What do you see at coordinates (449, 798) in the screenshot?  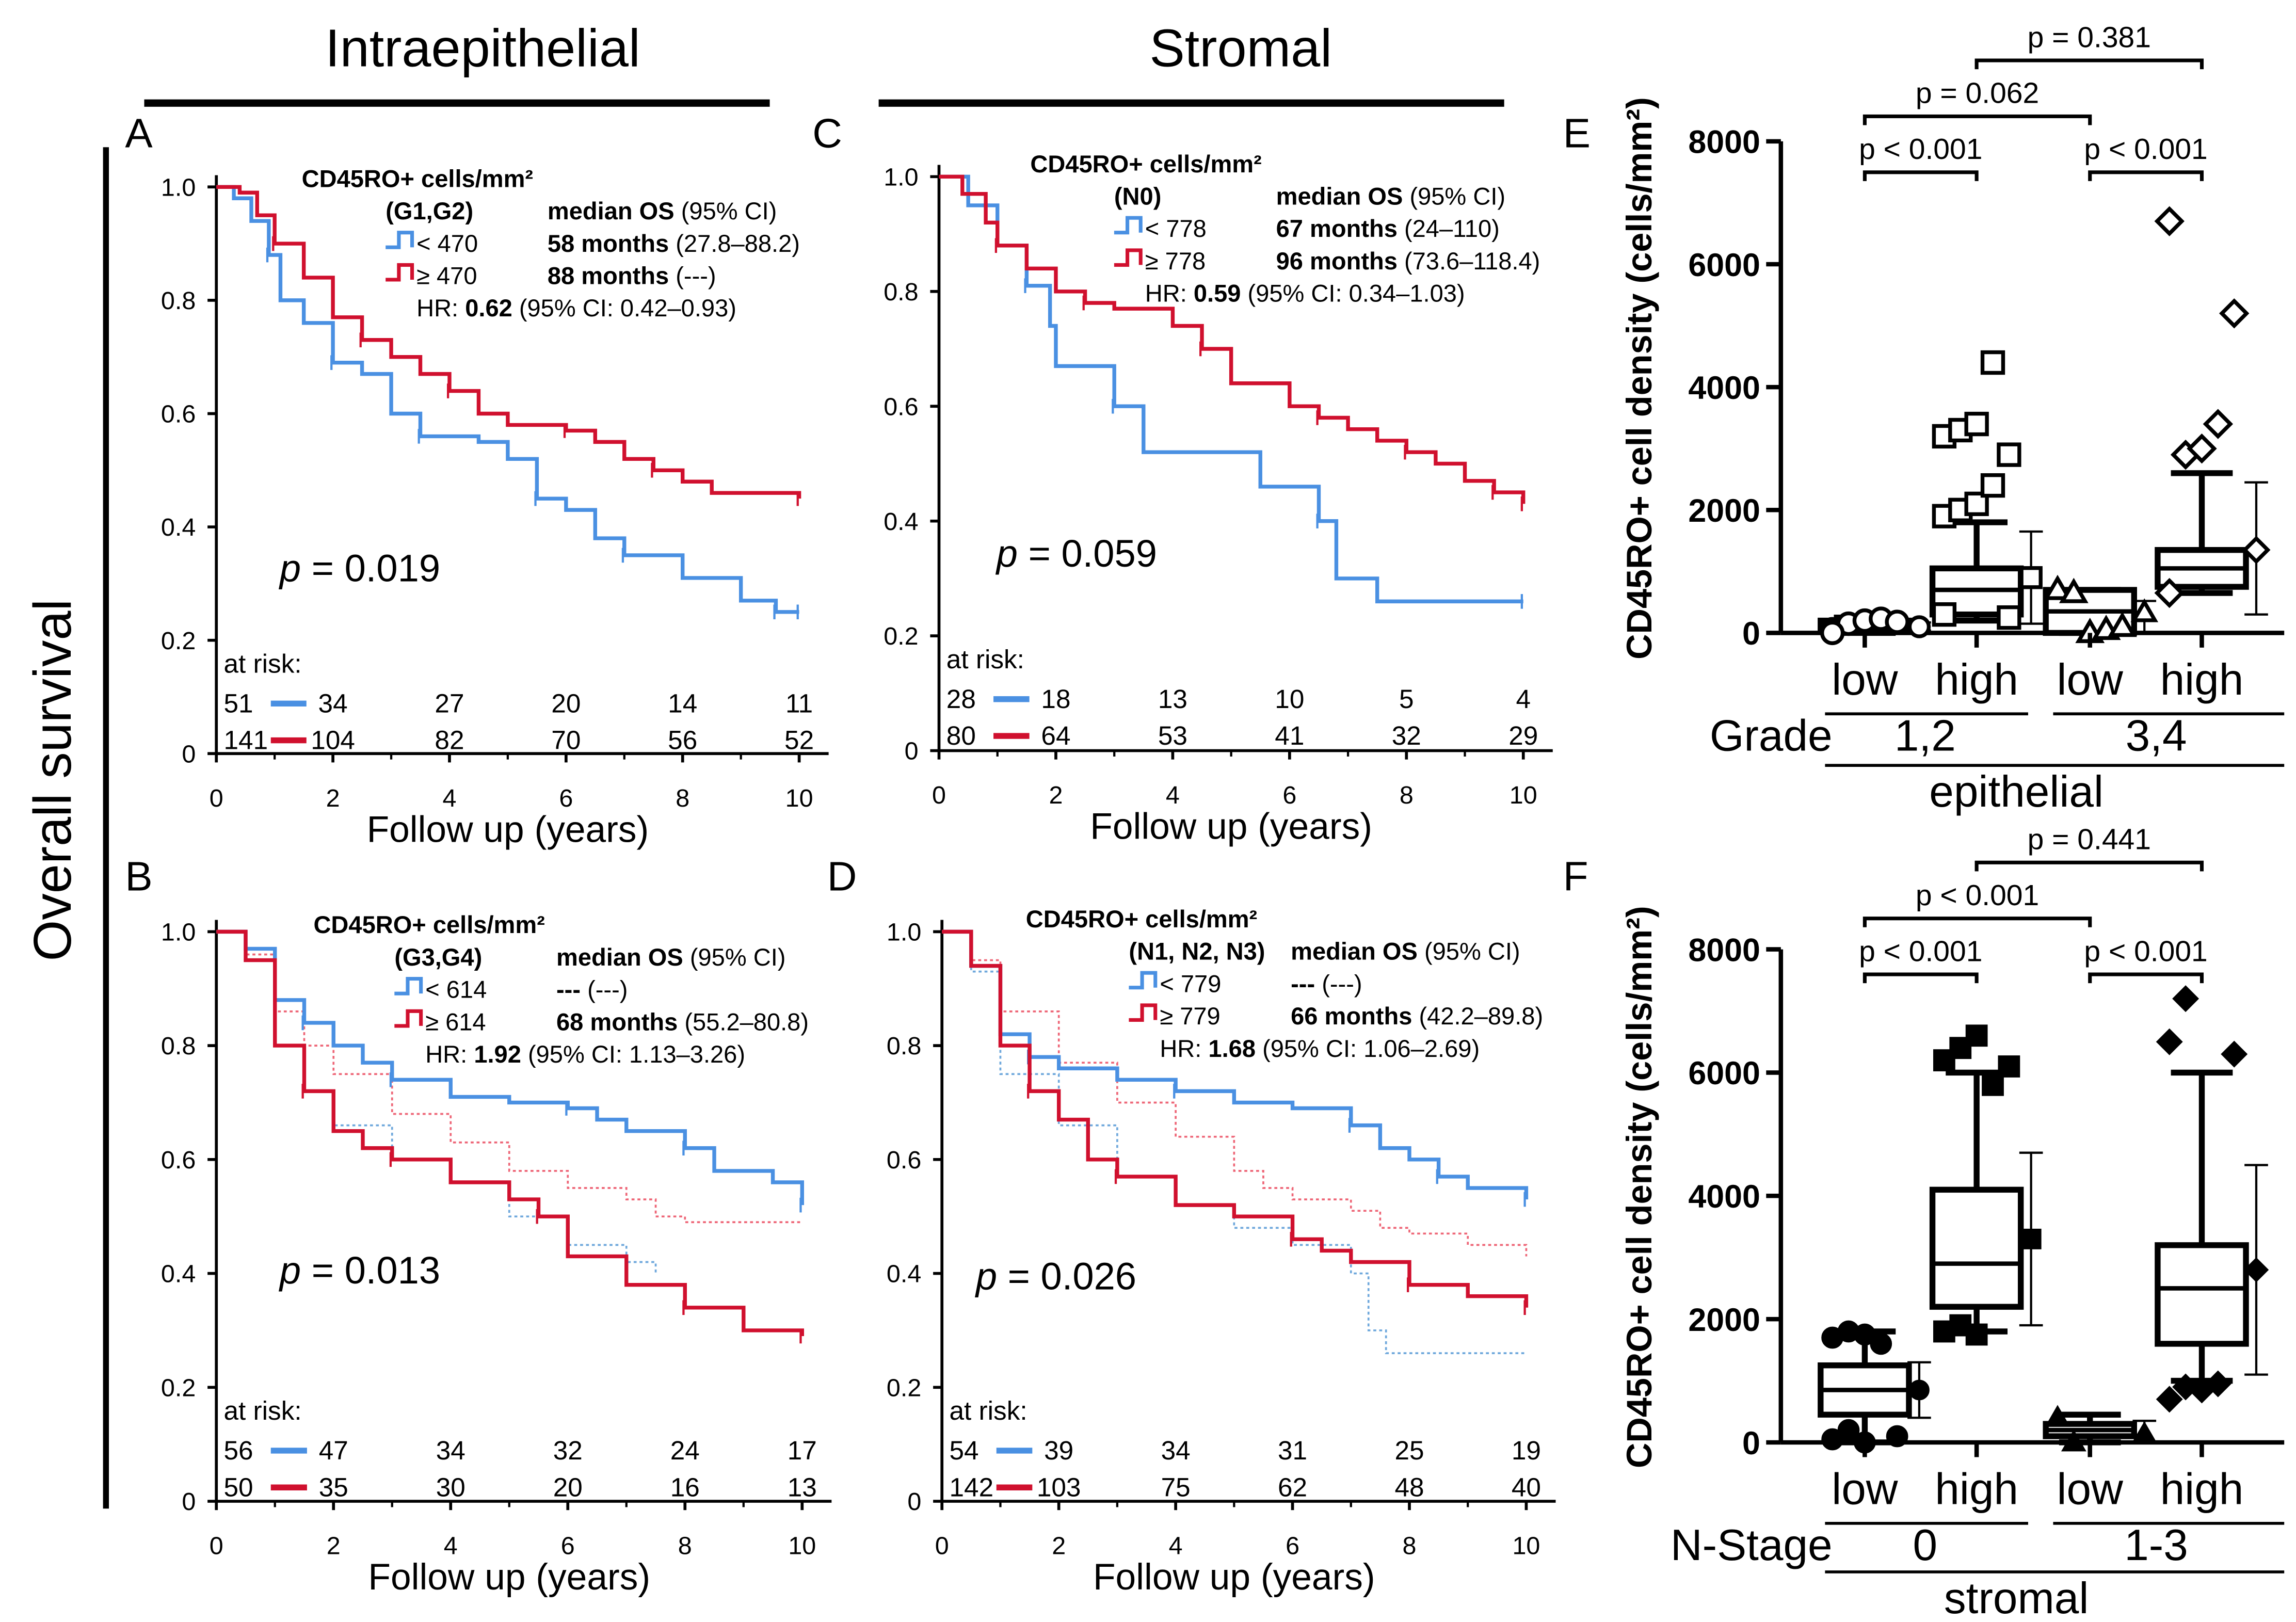 I see `x-tick-label: 4` at bounding box center [449, 798].